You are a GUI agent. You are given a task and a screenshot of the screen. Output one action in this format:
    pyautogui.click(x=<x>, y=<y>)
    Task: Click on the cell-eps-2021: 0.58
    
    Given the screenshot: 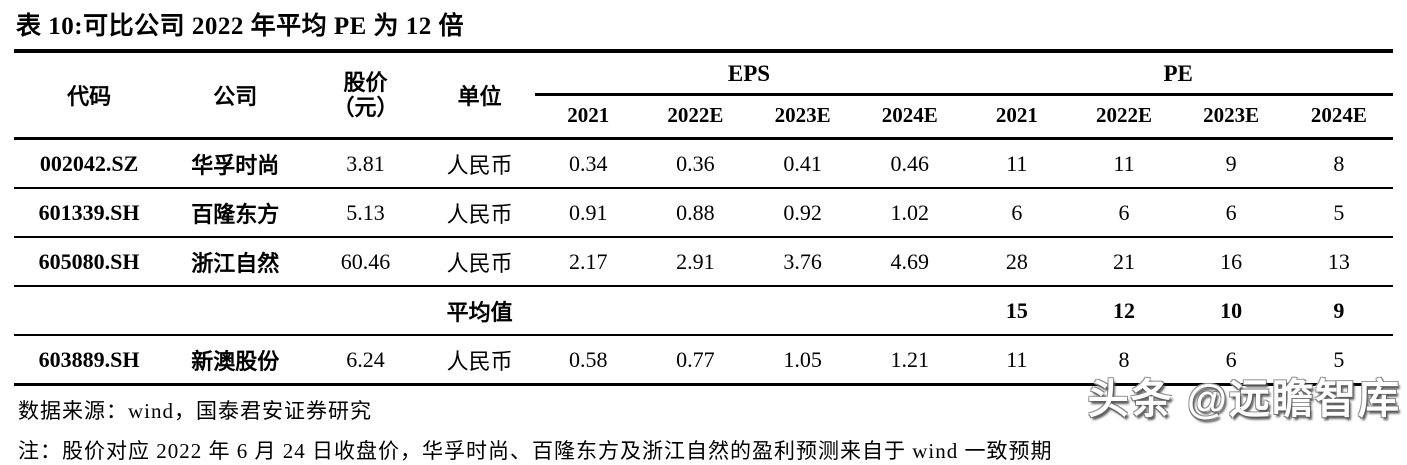 What is the action you would take?
    pyautogui.click(x=588, y=360)
    